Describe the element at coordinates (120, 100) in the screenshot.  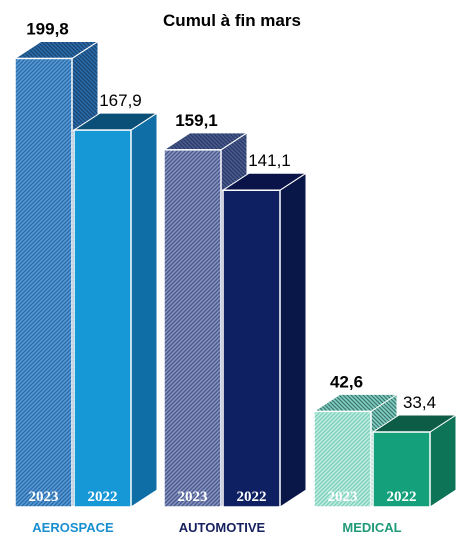
I see `value-label-2022-aerospace: 167,9` at that location.